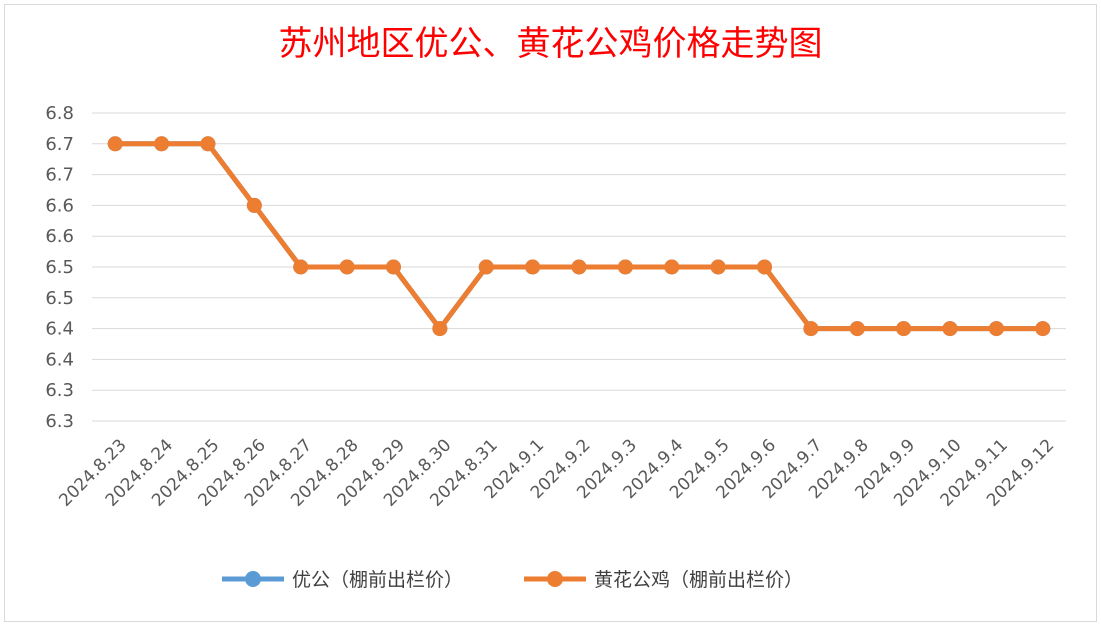 The height and width of the screenshot is (626, 1101). Describe the element at coordinates (59, 113) in the screenshot. I see `y-tick-label: 6.8` at that location.